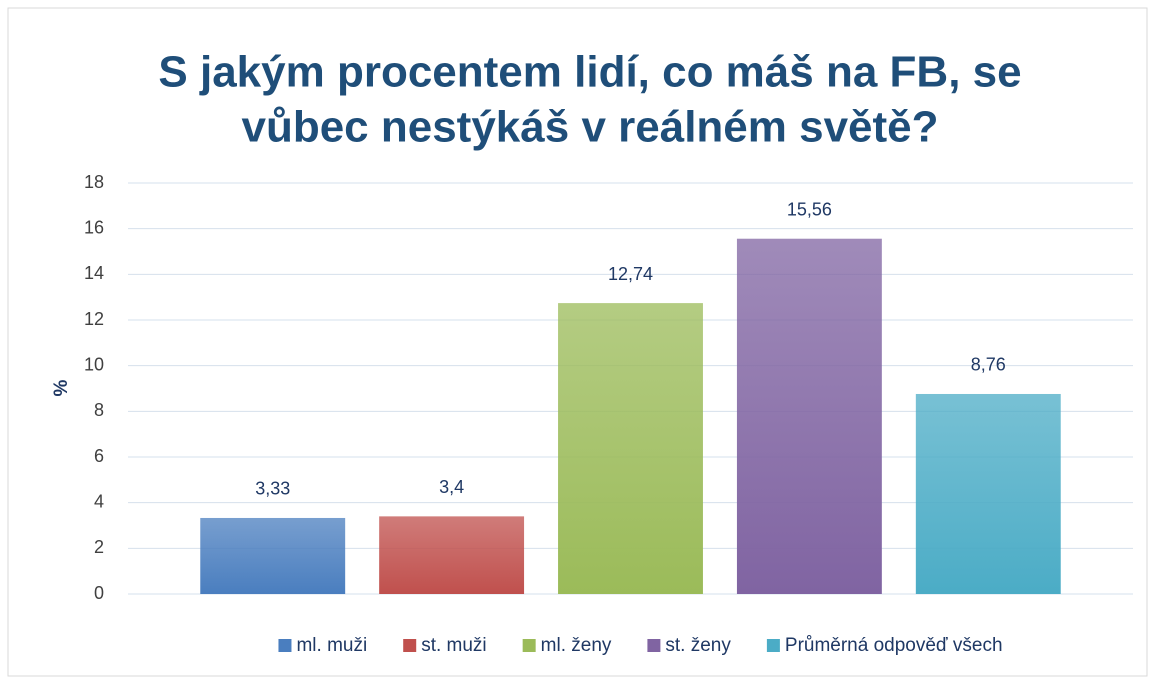 The width and height of the screenshot is (1149, 678). What do you see at coordinates (589, 72) in the screenshot?
I see `chart-title: S jakým procentem lidí, co máš na FB, se` at bounding box center [589, 72].